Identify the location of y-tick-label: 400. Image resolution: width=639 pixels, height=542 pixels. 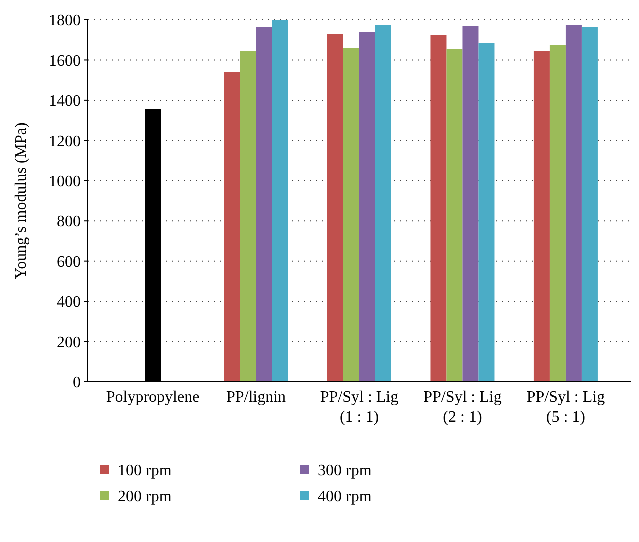
(69, 303).